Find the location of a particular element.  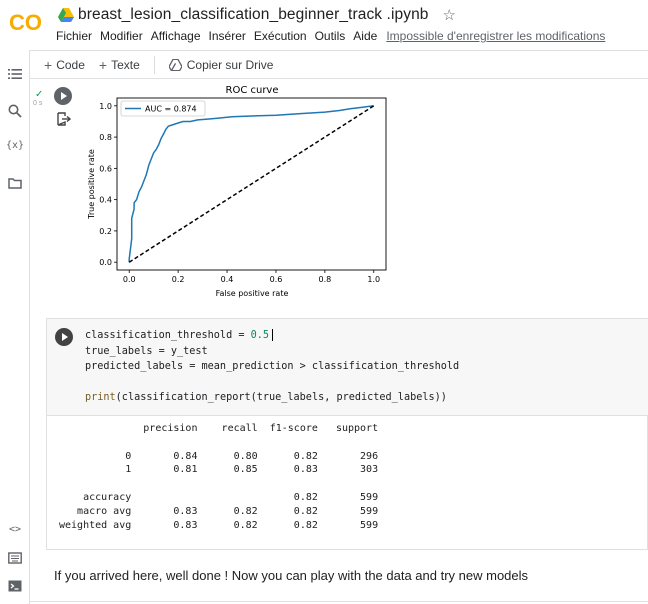

code-line: classification_threshold = 0.5 is located at coordinates (363, 336).